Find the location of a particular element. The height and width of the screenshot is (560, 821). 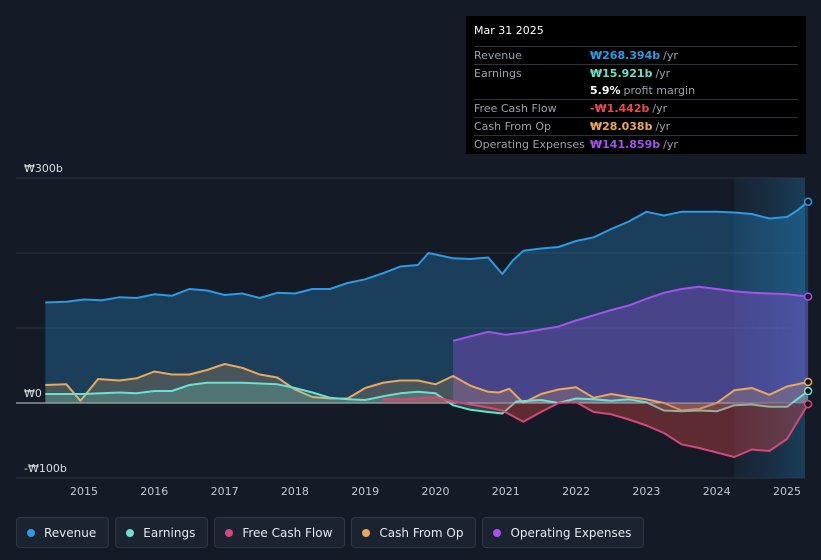

tooltip-value: ₩15.921b is located at coordinates (621, 73).